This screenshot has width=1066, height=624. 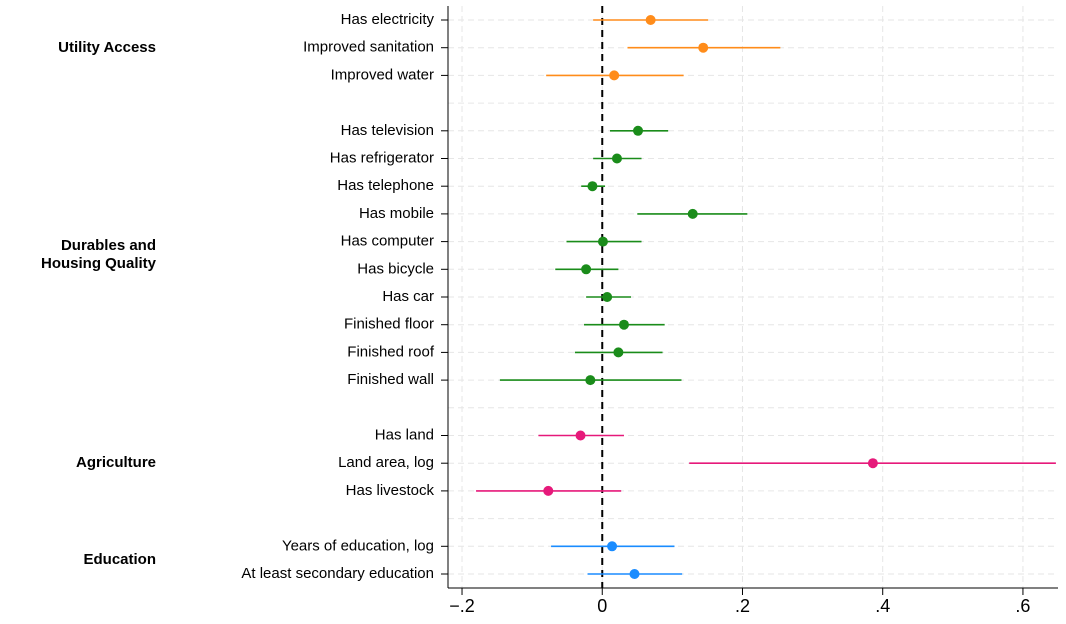 What do you see at coordinates (388, 19) in the screenshot?
I see `y-tick-label: Has electricity` at bounding box center [388, 19].